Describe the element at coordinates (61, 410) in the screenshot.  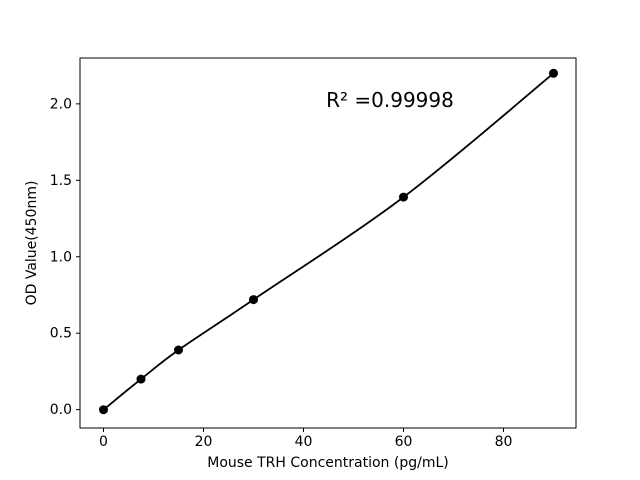
I see `y-tick-label: 0.0` at that location.